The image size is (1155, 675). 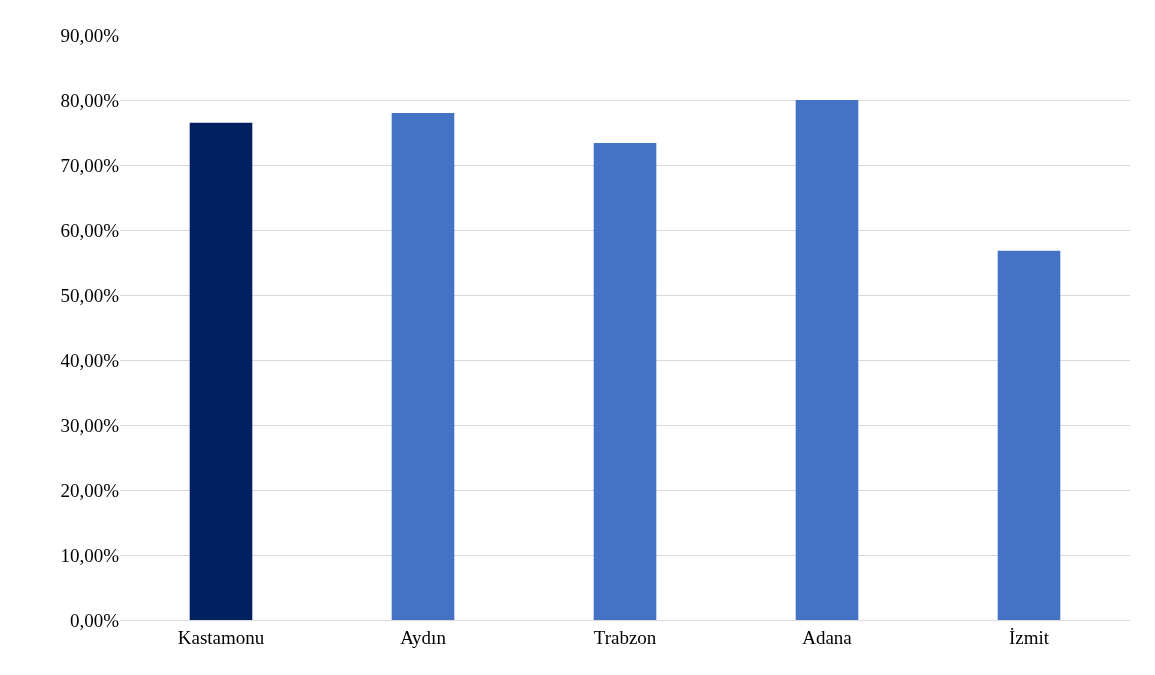 What do you see at coordinates (625, 637) in the screenshot?
I see `x-tick-label: Trabzon` at bounding box center [625, 637].